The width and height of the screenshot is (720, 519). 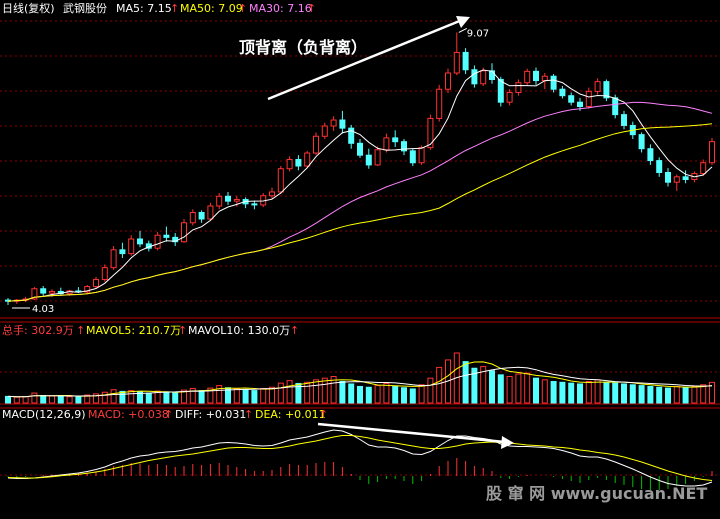 I want to click on ma50-value: MA50: 7.09, so click(x=211, y=8).